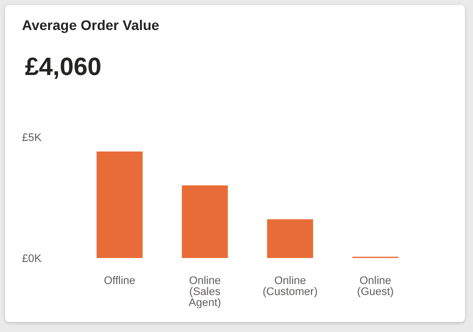  What do you see at coordinates (91, 25) in the screenshot?
I see `chart-title: Average Order Value` at bounding box center [91, 25].